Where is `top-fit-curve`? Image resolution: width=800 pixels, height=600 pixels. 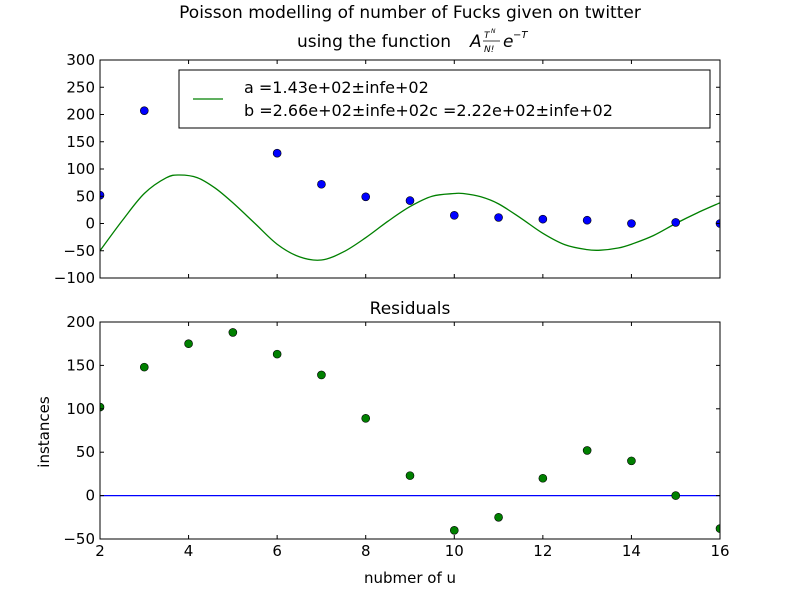 top-fit-curve is located at coordinates (410, 217).